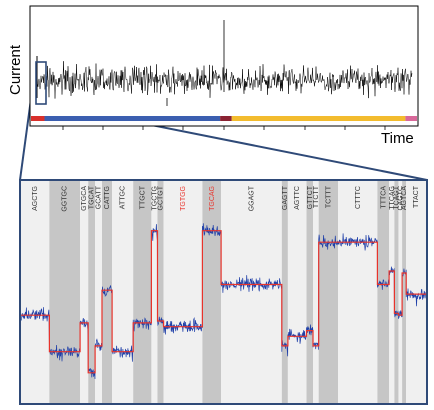  What do you see at coordinates (316, 196) in the screenshot?
I see `kmer-label: TTCTT` at bounding box center [316, 196].